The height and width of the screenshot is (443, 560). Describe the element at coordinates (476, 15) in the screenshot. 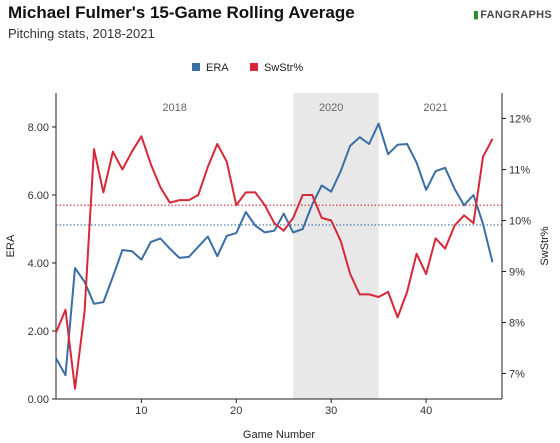

I see `logo-mark-icon: ▮` at that location.